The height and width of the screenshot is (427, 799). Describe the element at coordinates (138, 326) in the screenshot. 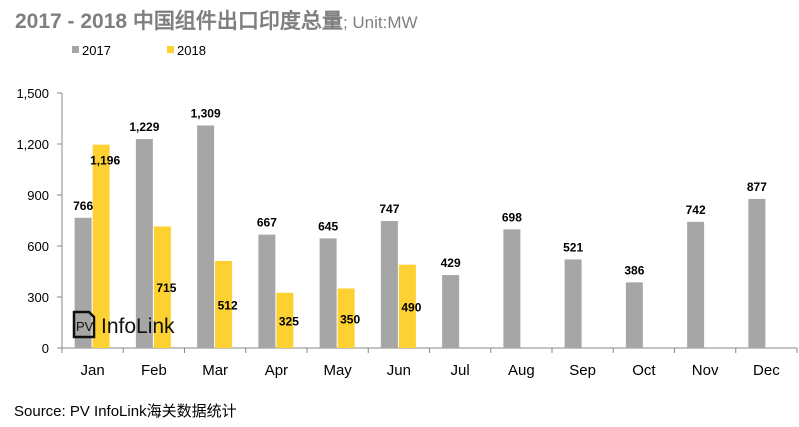

I see `svg-text: InfoLink` at that location.